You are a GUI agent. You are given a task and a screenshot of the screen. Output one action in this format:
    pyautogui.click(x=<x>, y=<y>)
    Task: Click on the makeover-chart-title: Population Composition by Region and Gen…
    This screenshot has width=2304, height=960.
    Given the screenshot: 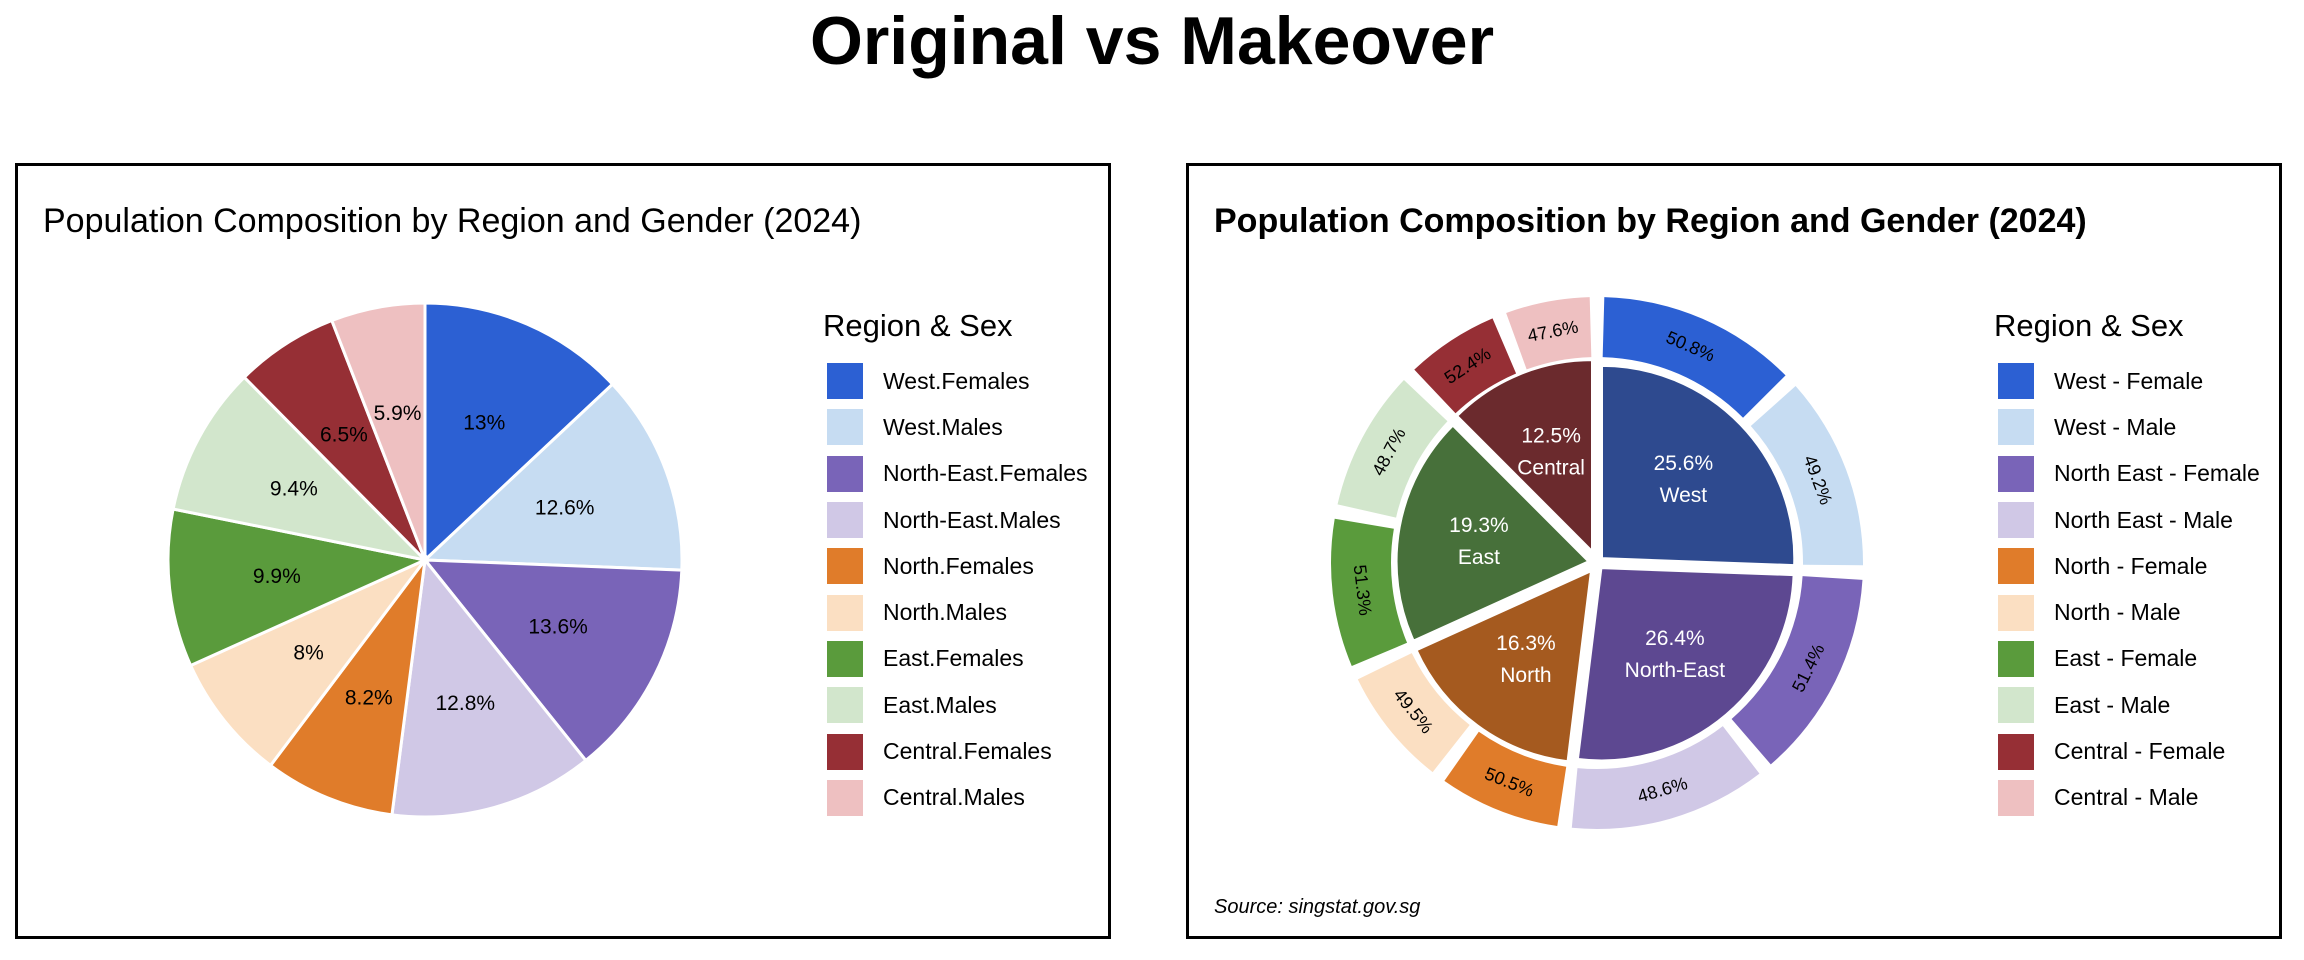 What is the action you would take?
    pyautogui.click(x=1650, y=221)
    